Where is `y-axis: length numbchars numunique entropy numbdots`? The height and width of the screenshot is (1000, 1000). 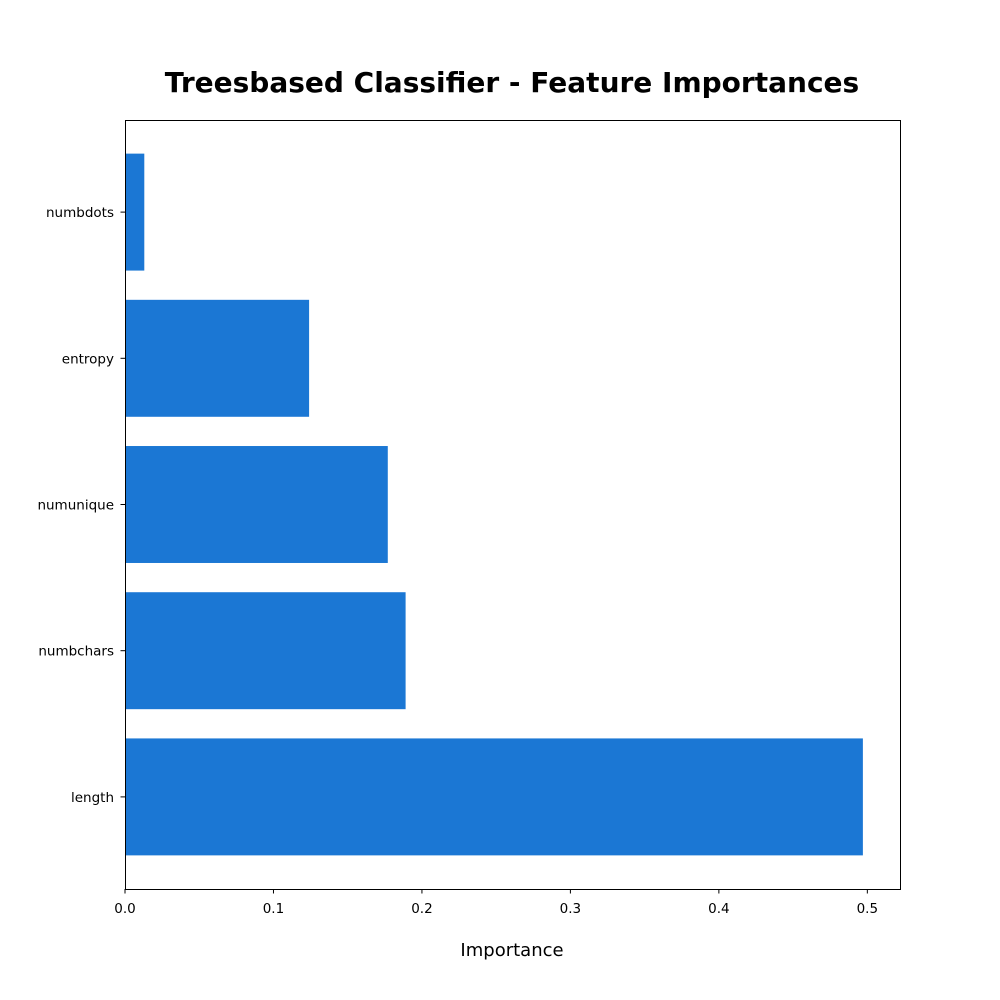
y-axis: length numbchars numunique entropy numbdots is located at coordinates (81, 505).